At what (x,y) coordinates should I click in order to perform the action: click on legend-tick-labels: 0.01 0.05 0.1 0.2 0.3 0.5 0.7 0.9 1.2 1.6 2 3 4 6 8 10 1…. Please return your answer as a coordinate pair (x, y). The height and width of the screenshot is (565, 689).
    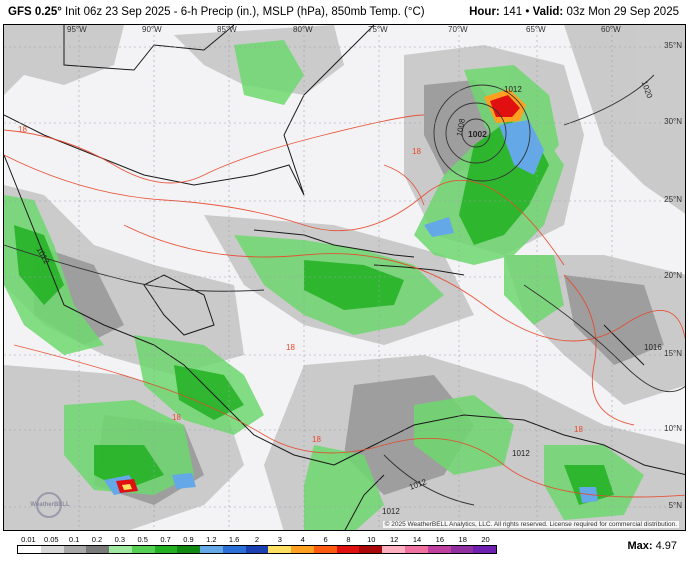
    Looking at the image, I should click on (257, 540).